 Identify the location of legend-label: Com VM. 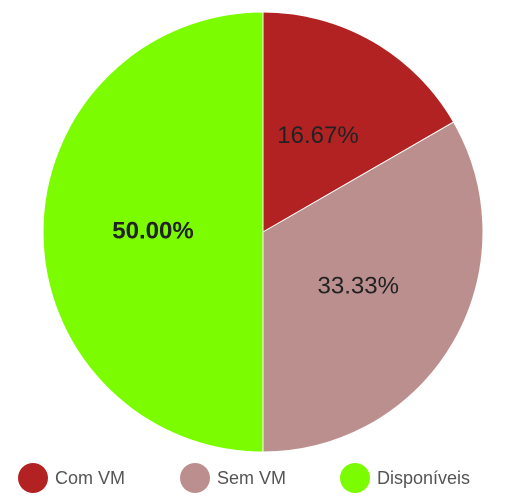
(90, 478).